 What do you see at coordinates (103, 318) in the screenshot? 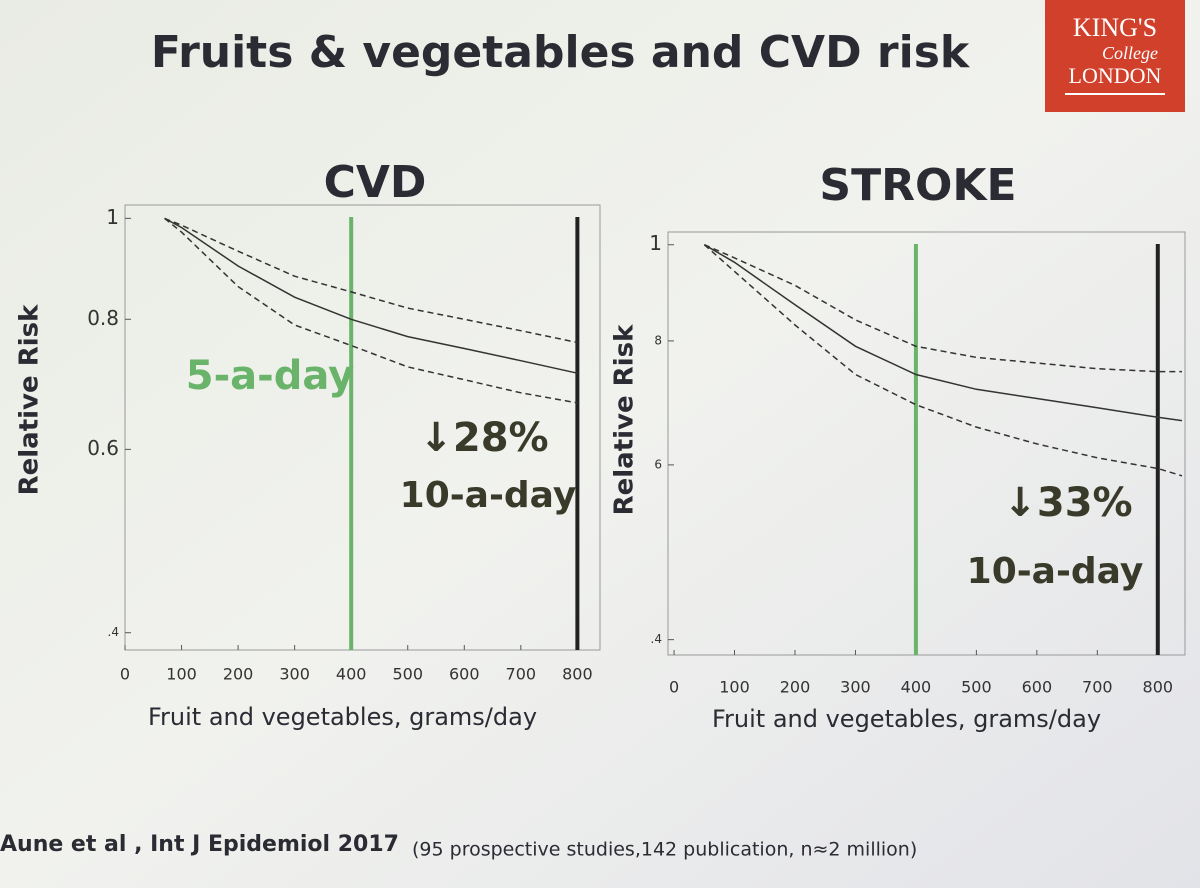
I see `y-tick-label: 0.8` at bounding box center [103, 318].